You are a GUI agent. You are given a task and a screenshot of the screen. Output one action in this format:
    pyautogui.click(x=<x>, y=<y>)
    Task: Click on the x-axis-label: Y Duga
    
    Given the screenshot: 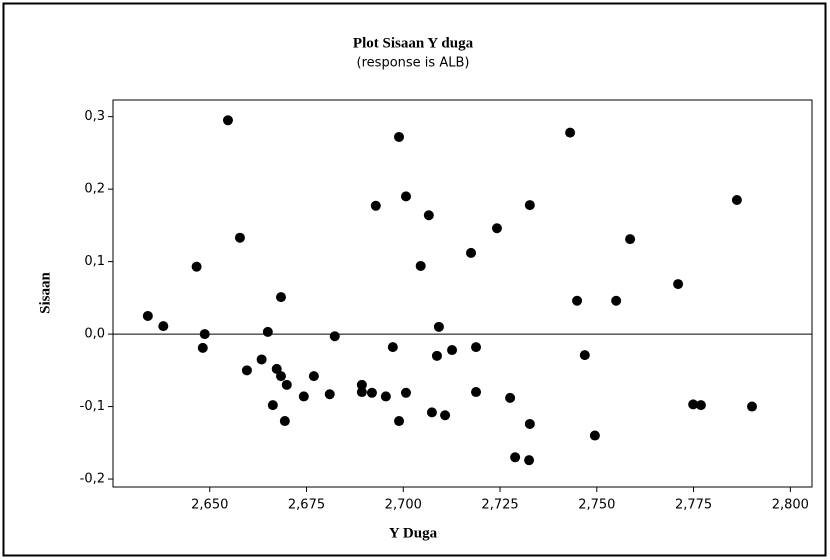 What is the action you would take?
    pyautogui.click(x=413, y=533)
    